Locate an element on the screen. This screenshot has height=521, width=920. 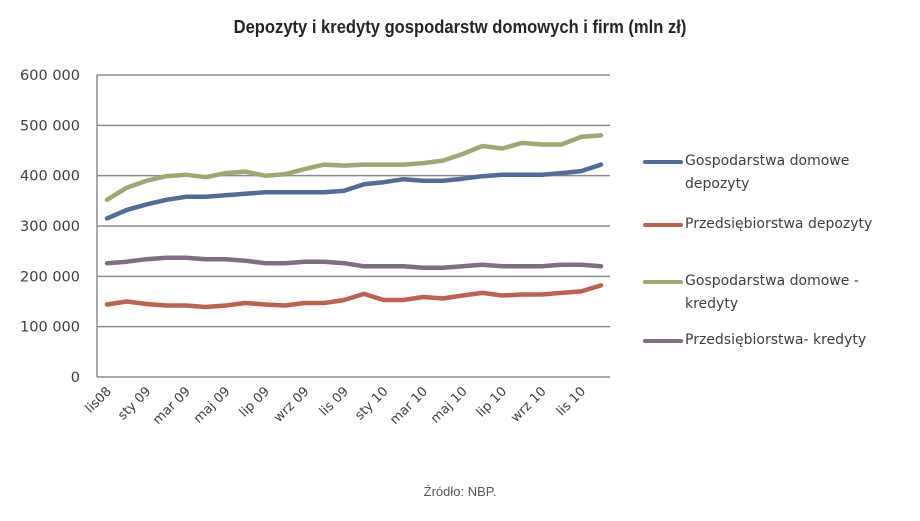
legend-item-firm-deposits: Przedsiębiorstwa depozyty is located at coordinates (771, 224).